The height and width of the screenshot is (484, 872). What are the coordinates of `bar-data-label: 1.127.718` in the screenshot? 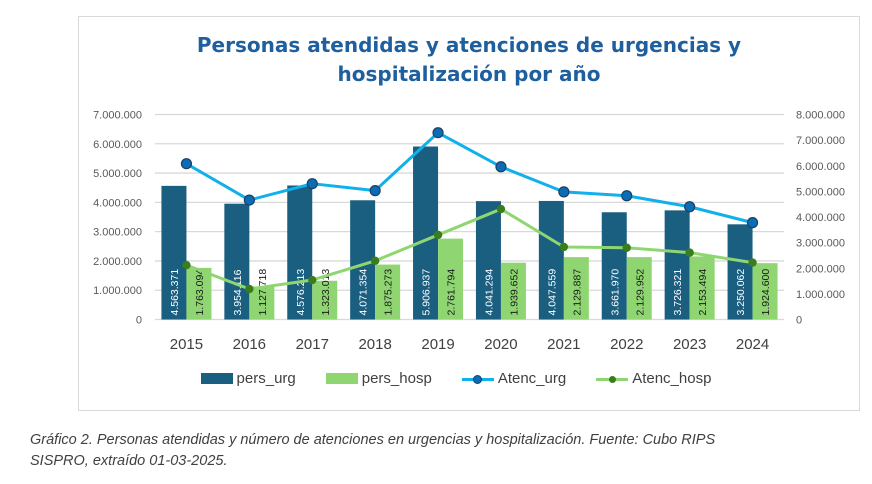 It's located at (263, 292).